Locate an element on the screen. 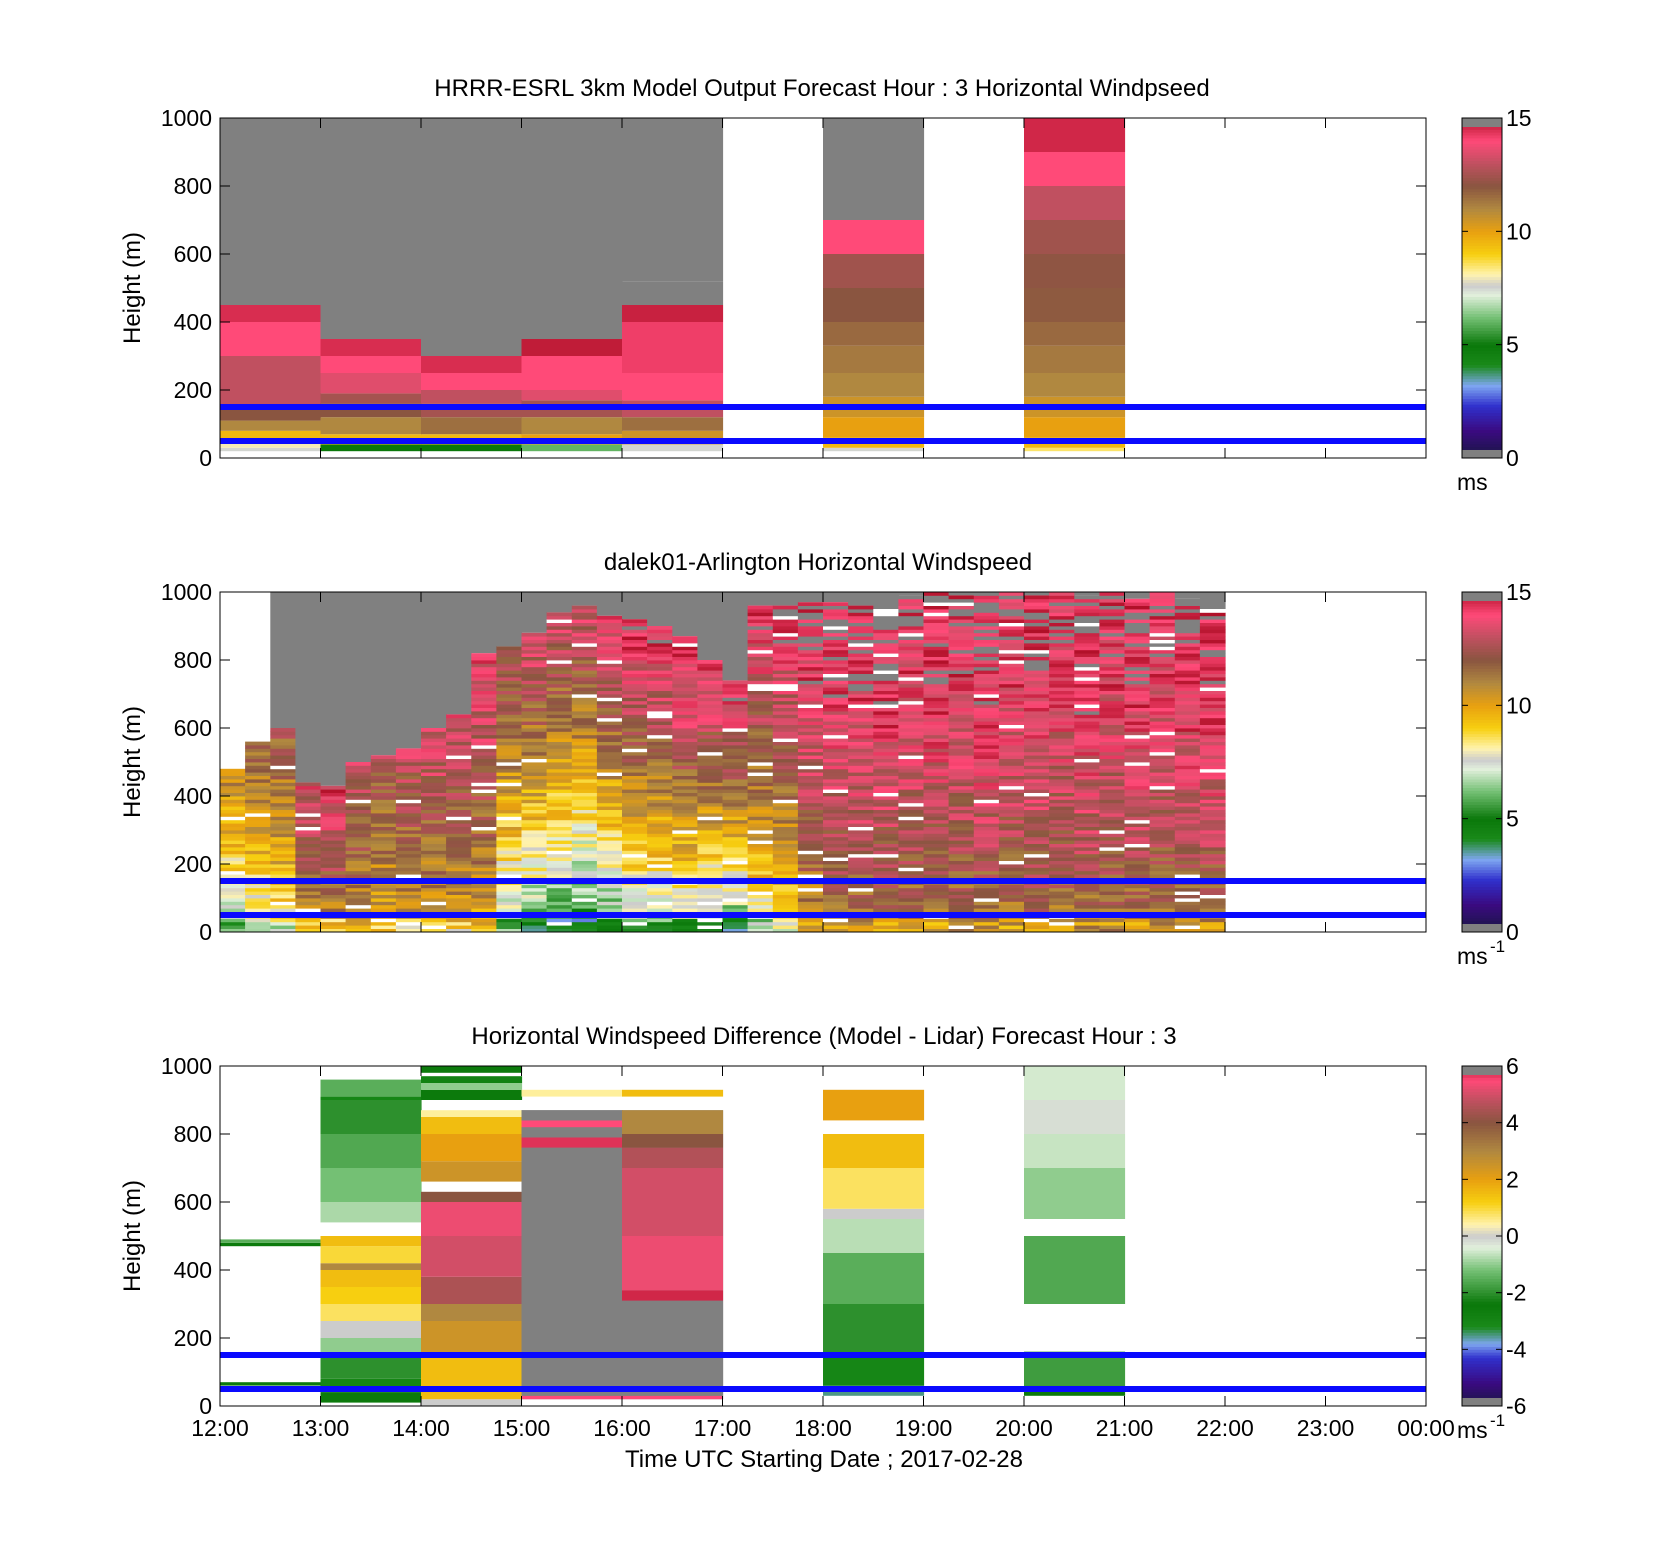 This screenshot has width=1680, height=1561. lidar-nodata-cell is located at coordinates (1212, 600).